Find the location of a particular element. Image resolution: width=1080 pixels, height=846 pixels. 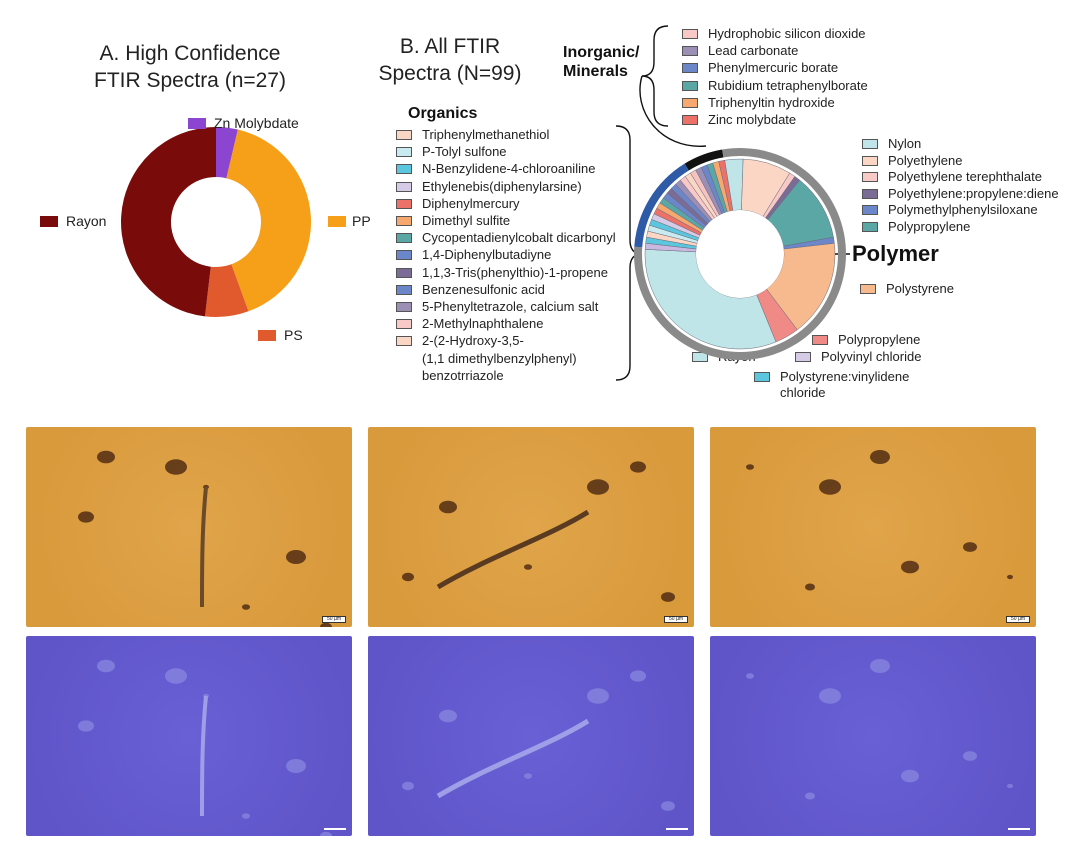

legend-label: Polymethylphenylsiloxane is located at coordinates (963, 210).